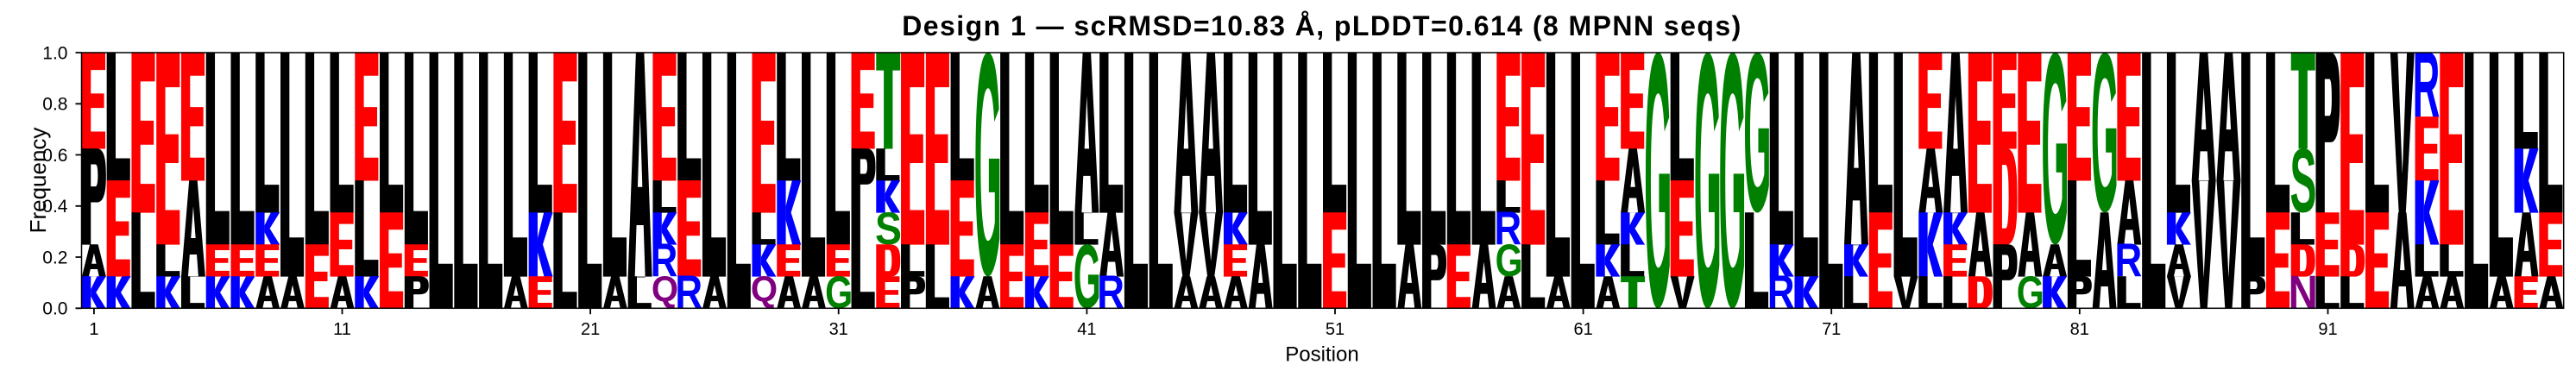  Describe the element at coordinates (54, 105) in the screenshot. I see `svg-text: 0.8` at that location.